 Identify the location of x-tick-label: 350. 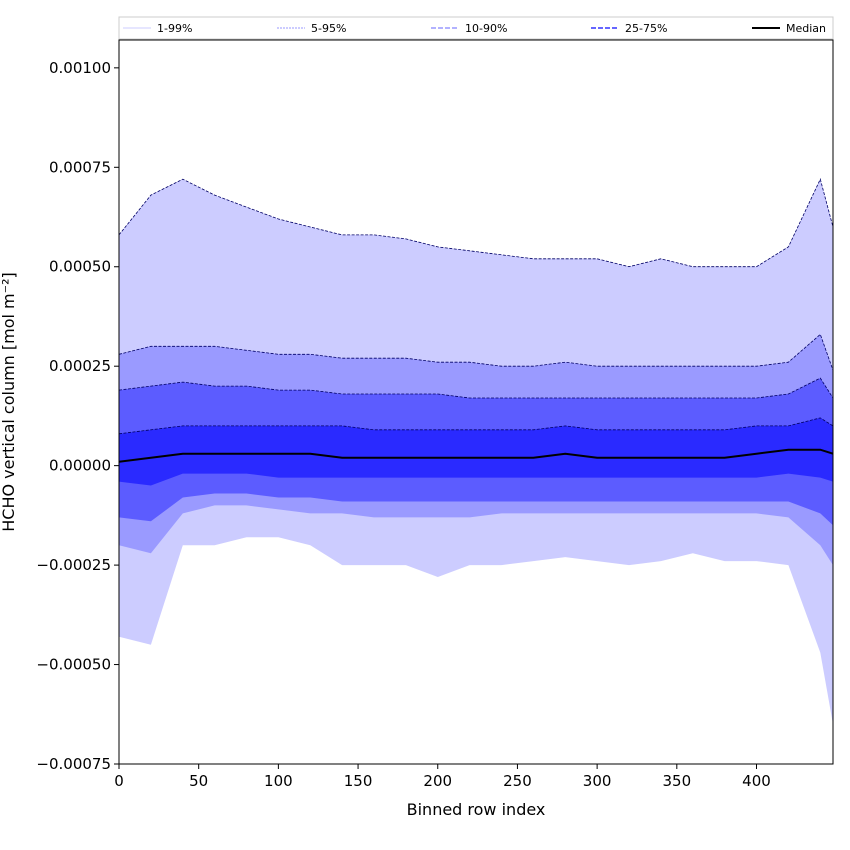
(676, 781).